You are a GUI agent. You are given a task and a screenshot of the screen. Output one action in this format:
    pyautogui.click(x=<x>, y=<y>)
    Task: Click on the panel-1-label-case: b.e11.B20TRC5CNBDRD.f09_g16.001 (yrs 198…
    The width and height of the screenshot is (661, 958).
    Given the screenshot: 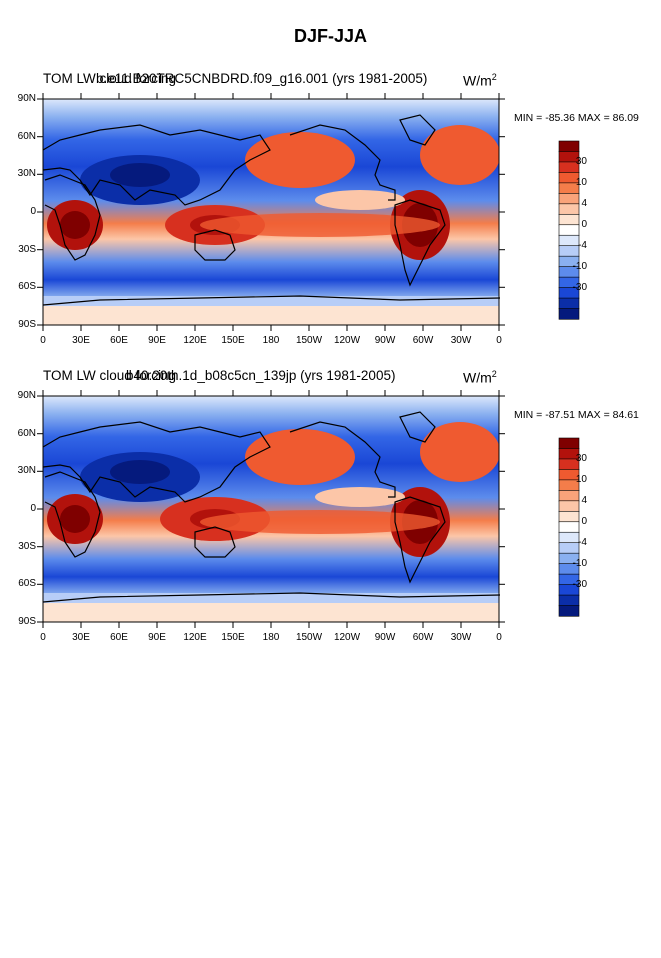 What is the action you would take?
    pyautogui.click(x=262, y=78)
    